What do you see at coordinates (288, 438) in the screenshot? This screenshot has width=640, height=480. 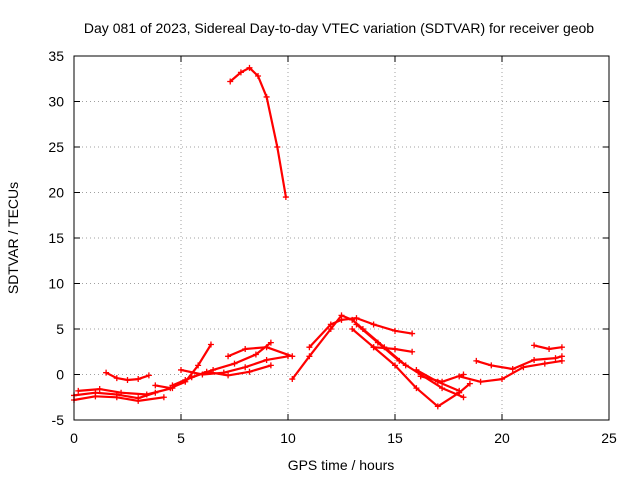 I see `x-tick-label: 10` at bounding box center [288, 438].